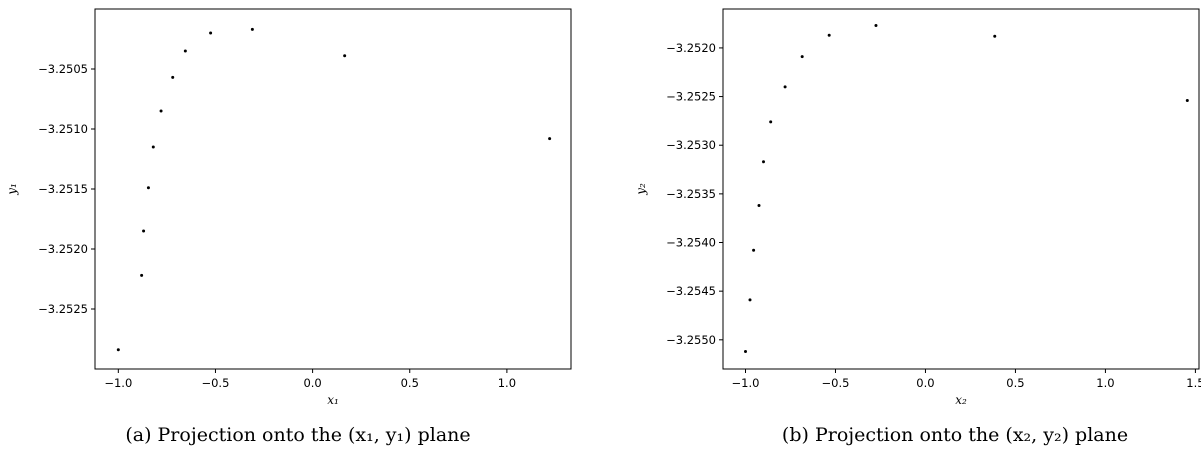  What do you see at coordinates (63, 189) in the screenshot?
I see `panel-a-y-tick-label: −3.2515` at bounding box center [63, 189].